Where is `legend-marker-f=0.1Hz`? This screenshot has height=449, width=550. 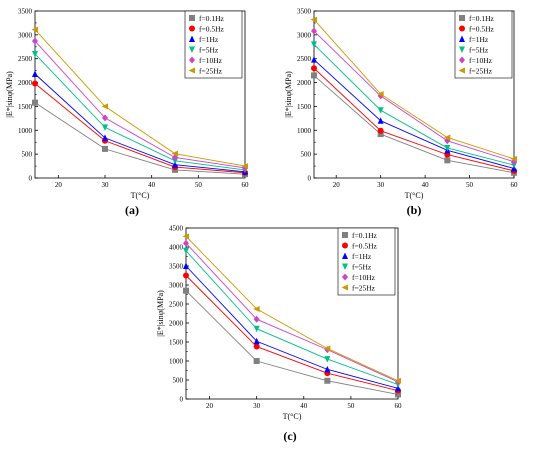 legend-marker-f=0.1Hz is located at coordinates (345, 235).